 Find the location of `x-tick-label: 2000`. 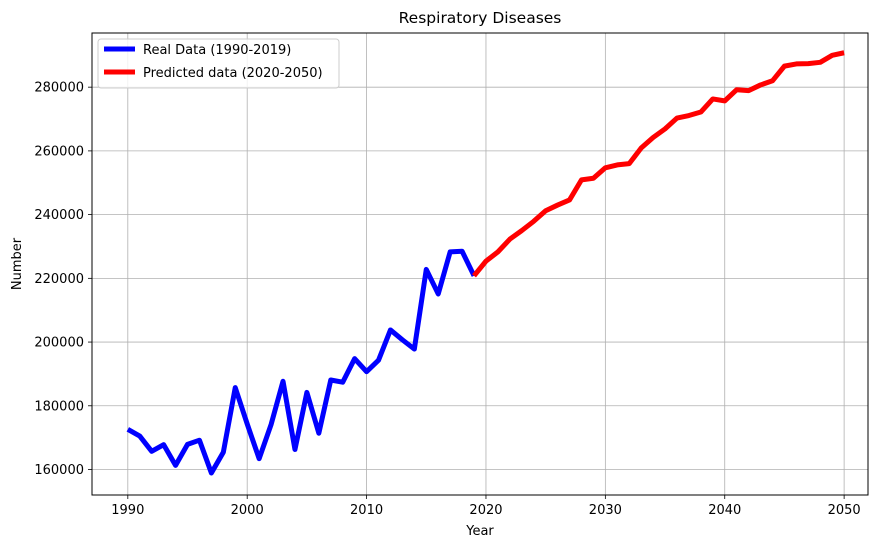

x-tick-label: 2000 is located at coordinates (247, 510).